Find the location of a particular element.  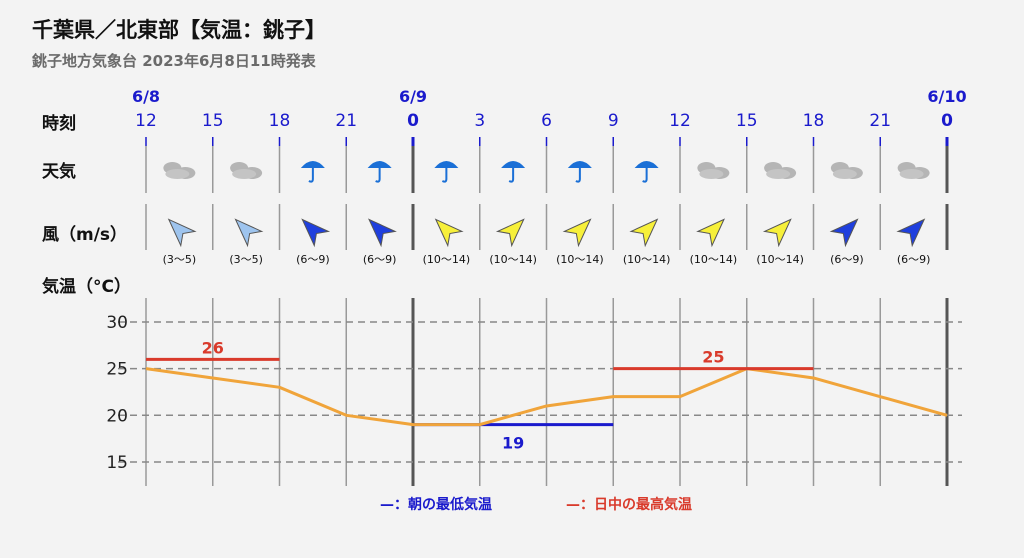

date-label: 6/9 is located at coordinates (413, 96).